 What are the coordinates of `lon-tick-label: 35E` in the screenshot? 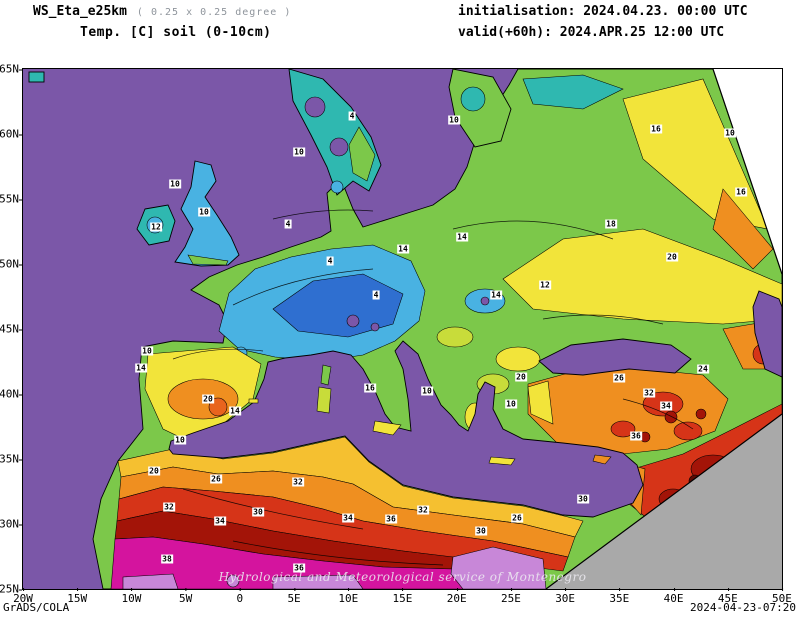 It's located at (619, 596).